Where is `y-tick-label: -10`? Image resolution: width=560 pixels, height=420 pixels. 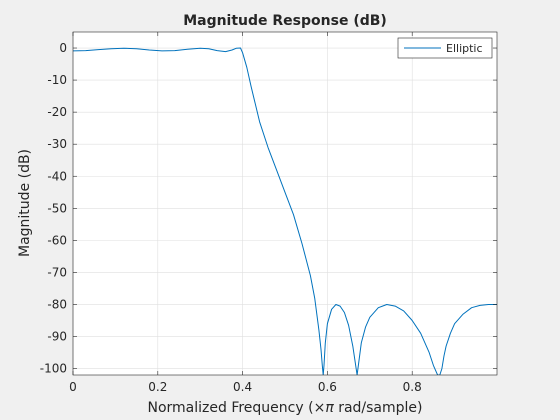 y-tick-label: -10 is located at coordinates (57, 80).